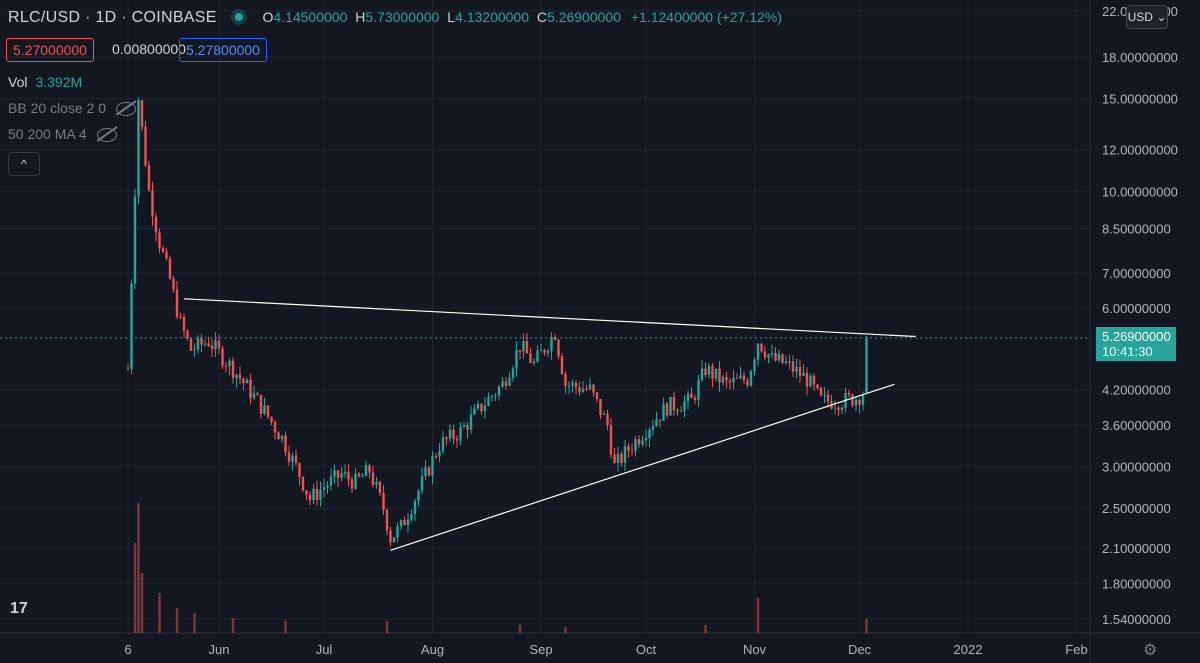 The image size is (1200, 663). Describe the element at coordinates (45, 82) in the screenshot. I see `volume-indicator: Vol 3.392M` at that location.